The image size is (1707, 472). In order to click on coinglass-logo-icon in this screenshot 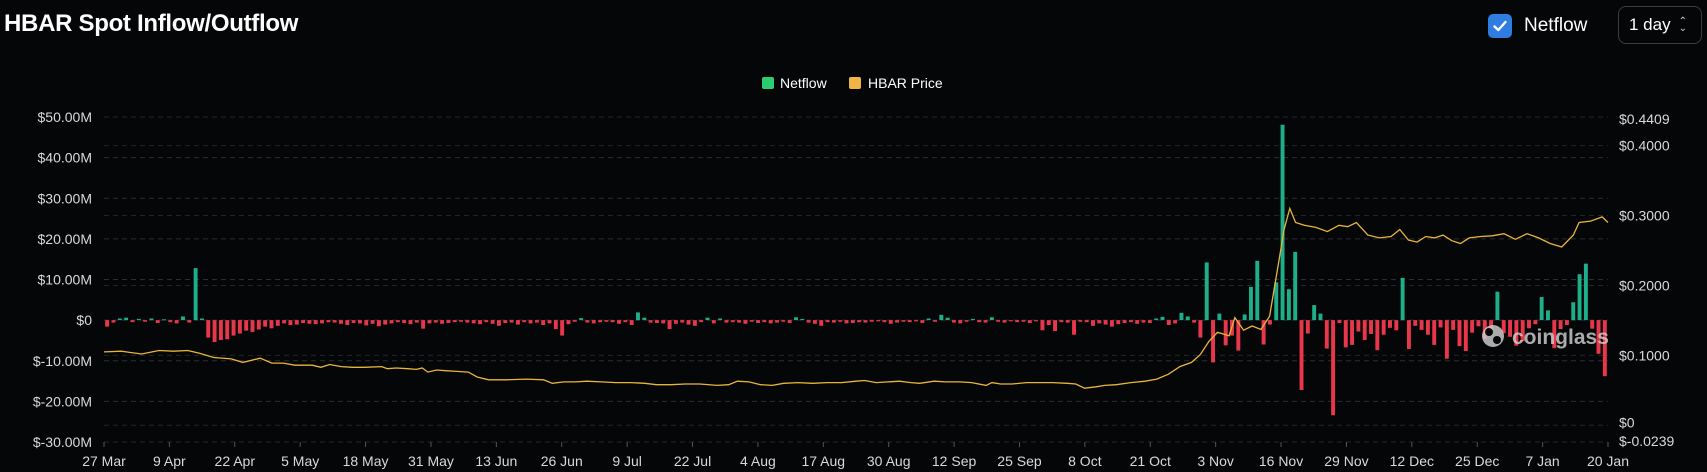, I will do `click(1493, 336)`.